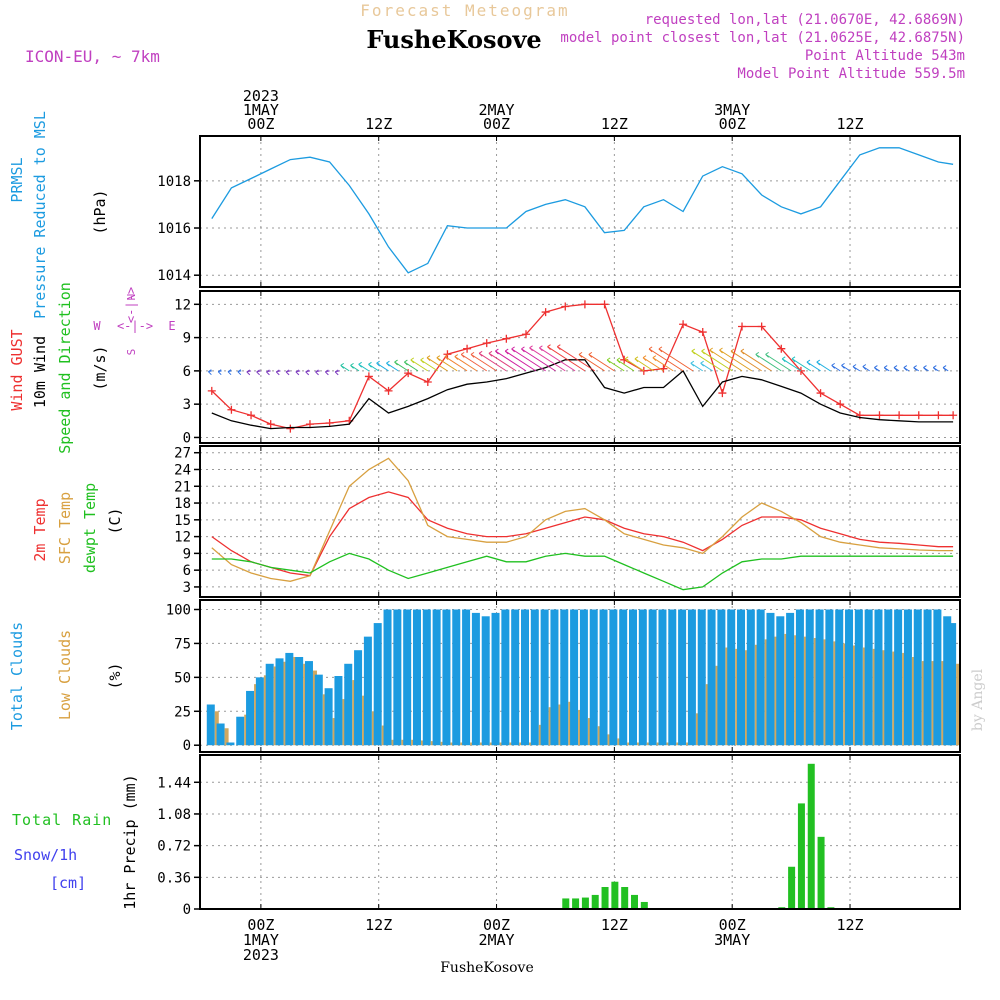  What do you see at coordinates (130, 841) in the screenshot?
I see `ylabel-precip: 1hr Precip (mm)` at bounding box center [130, 841].